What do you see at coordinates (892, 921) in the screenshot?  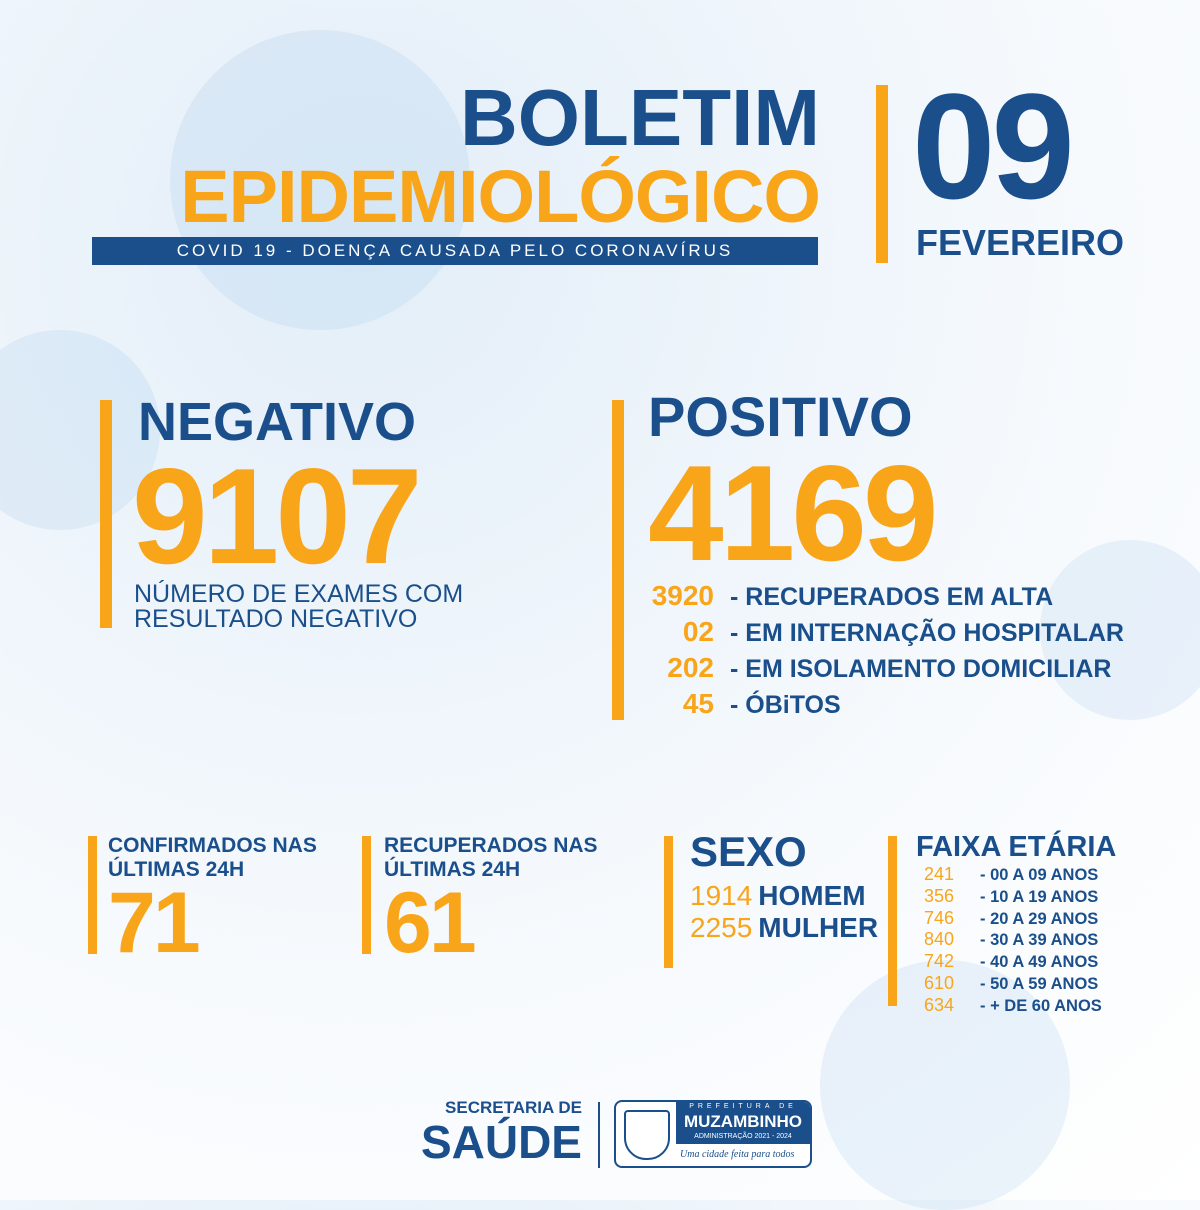 I see `faixa-bar` at bounding box center [892, 921].